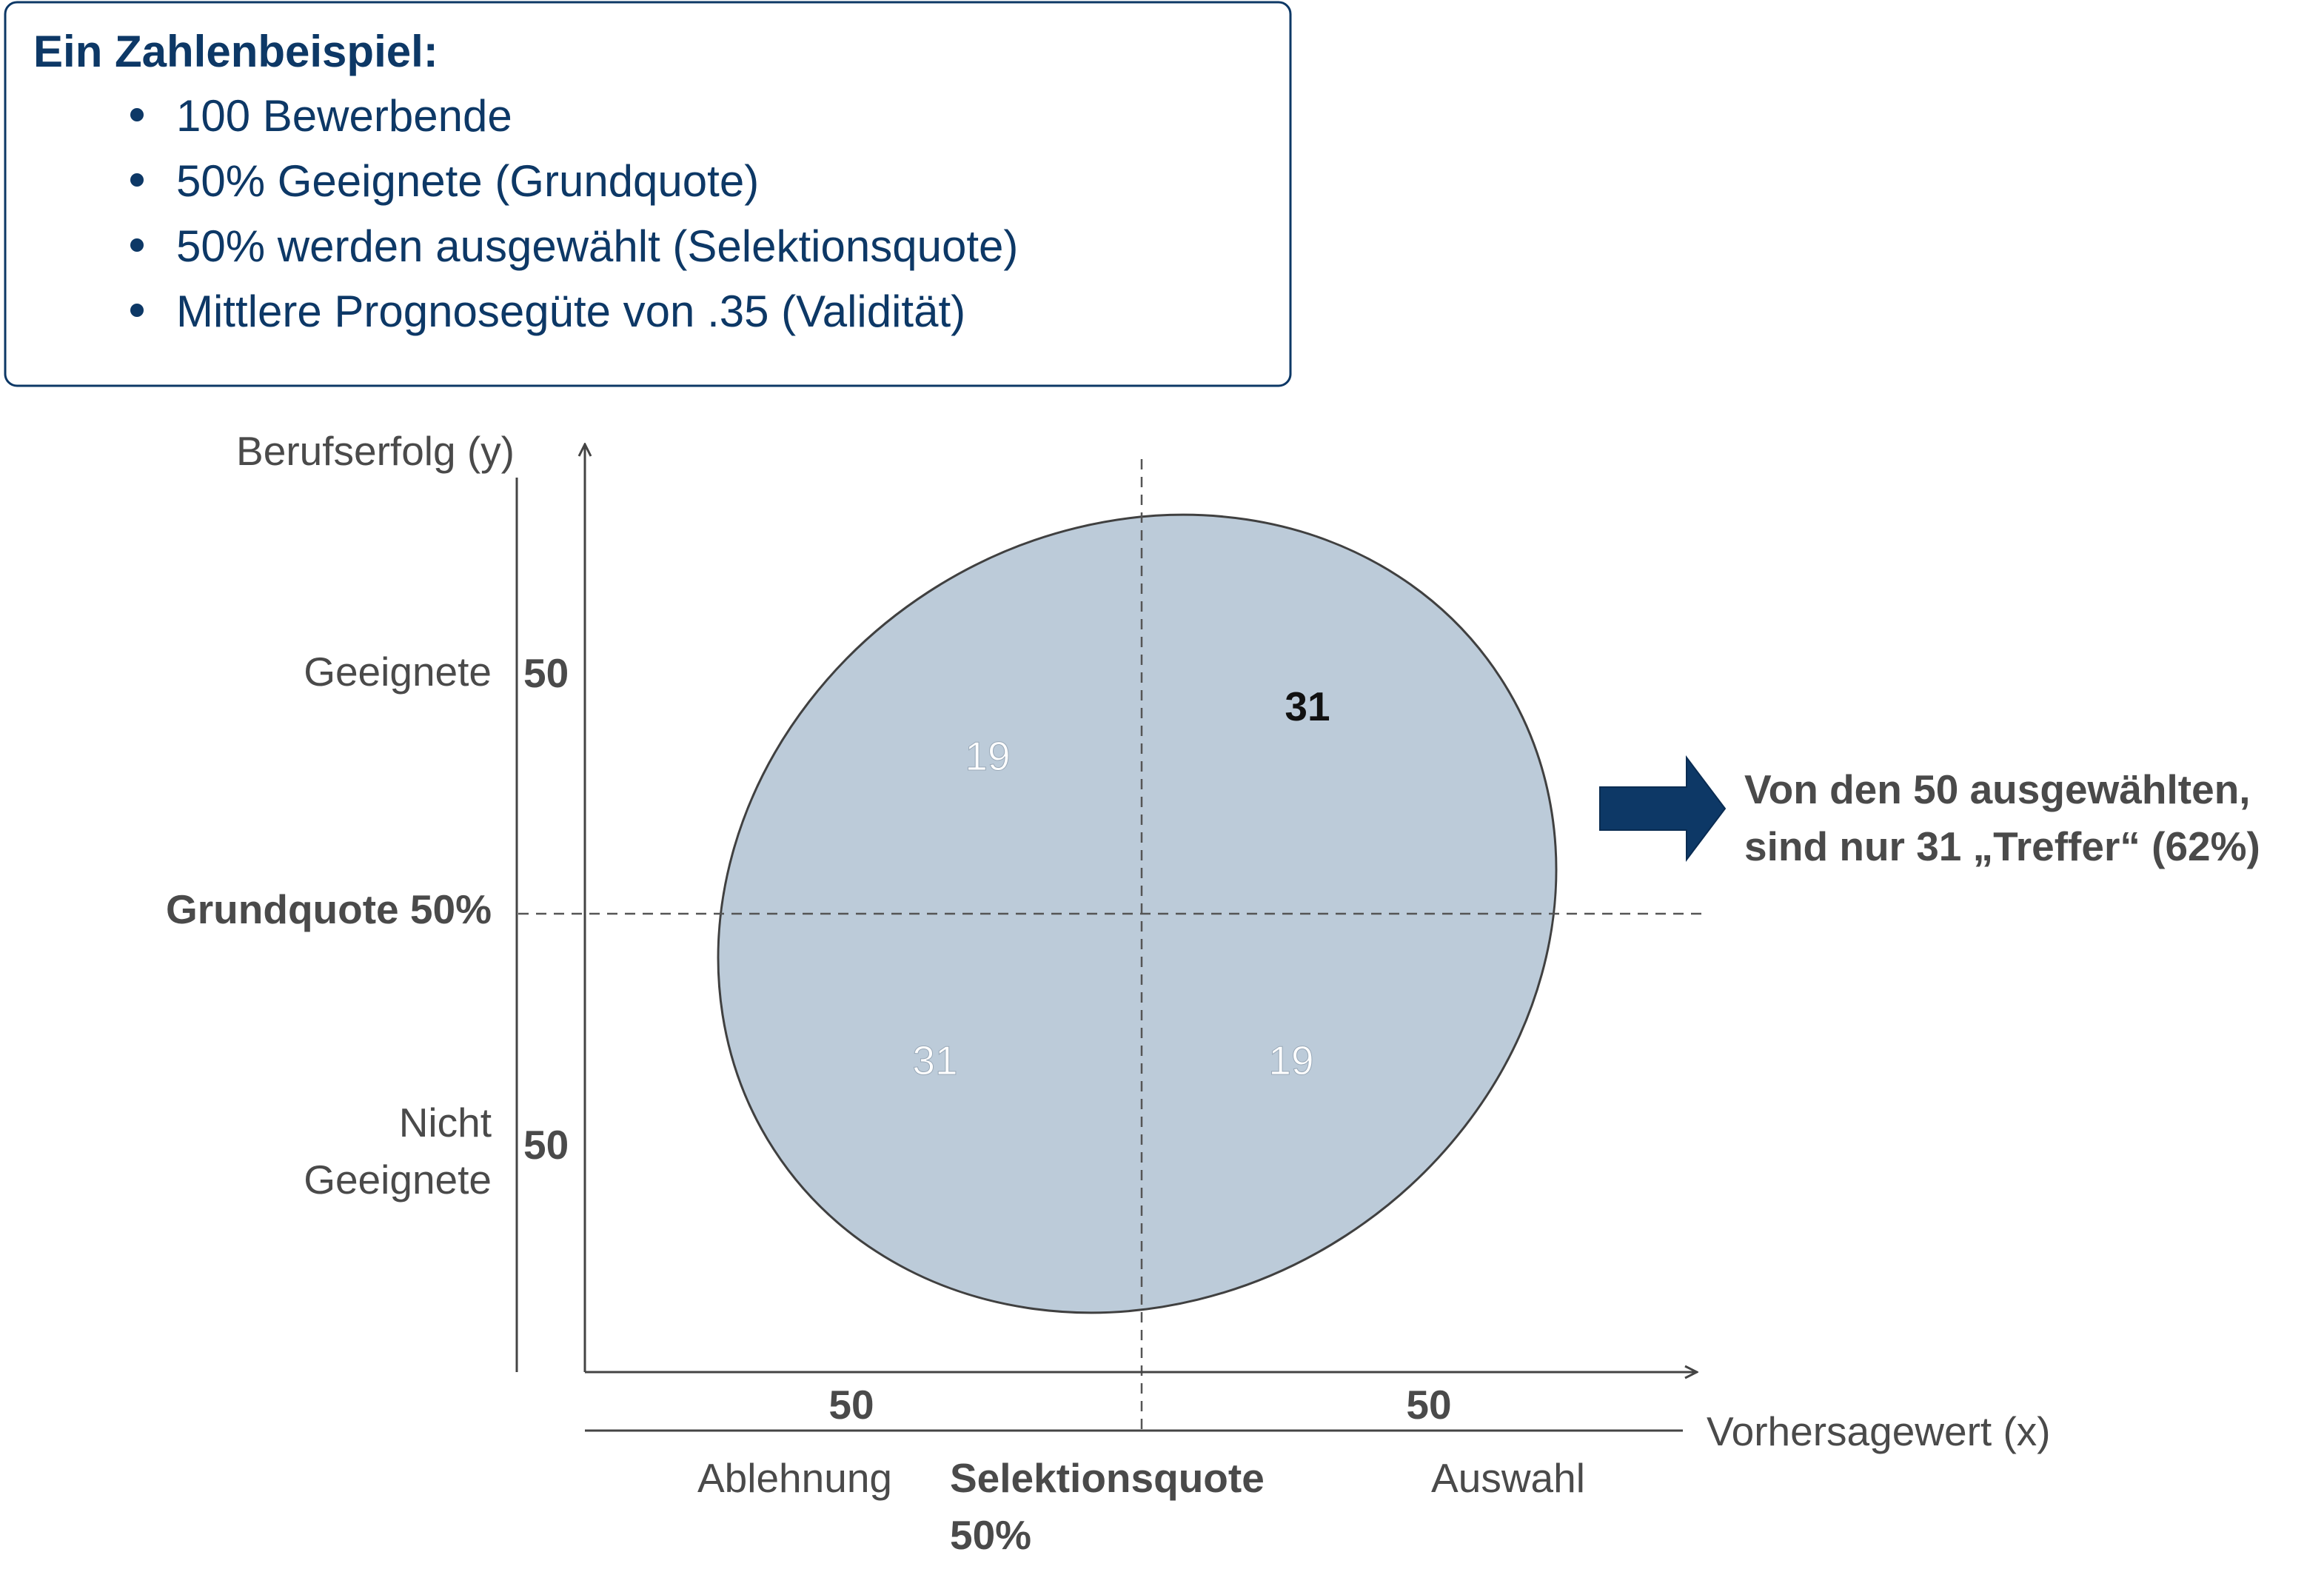 Image resolution: width=2324 pixels, height=1592 pixels. Describe the element at coordinates (990, 1535) in the screenshot. I see `selektionsquote-label-line2: 50%` at that location.